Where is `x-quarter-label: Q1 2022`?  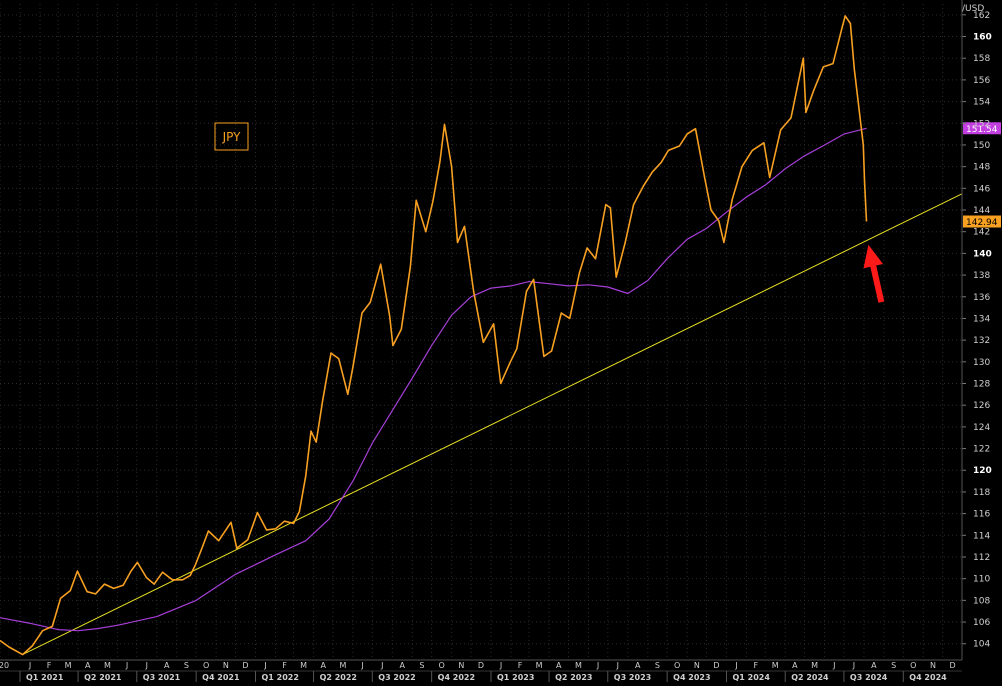
x-quarter-label: Q1 2022 is located at coordinates (280, 677).